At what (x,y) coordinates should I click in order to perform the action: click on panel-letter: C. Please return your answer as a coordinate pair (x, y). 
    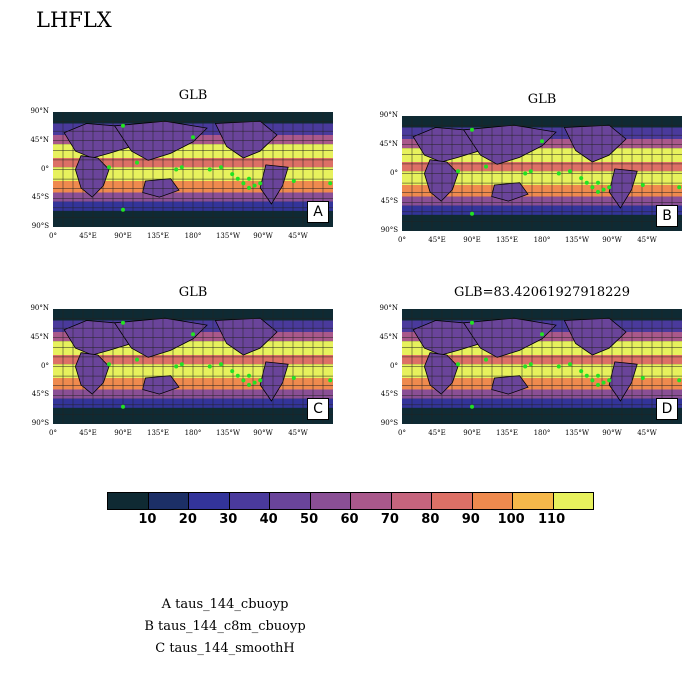
    Looking at the image, I should click on (318, 409).